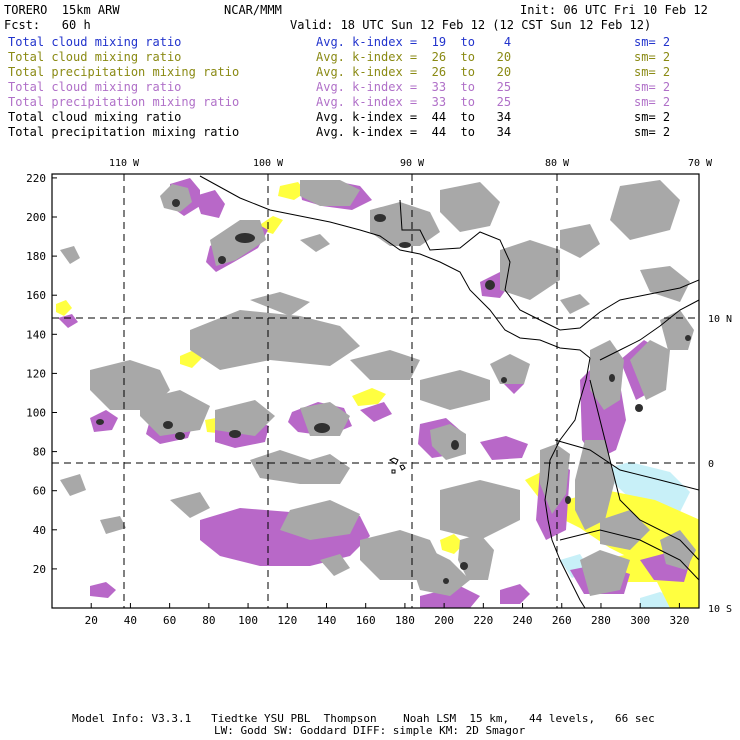  What do you see at coordinates (208, 620) in the screenshot?
I see `x-tick-label: 80` at bounding box center [208, 620].